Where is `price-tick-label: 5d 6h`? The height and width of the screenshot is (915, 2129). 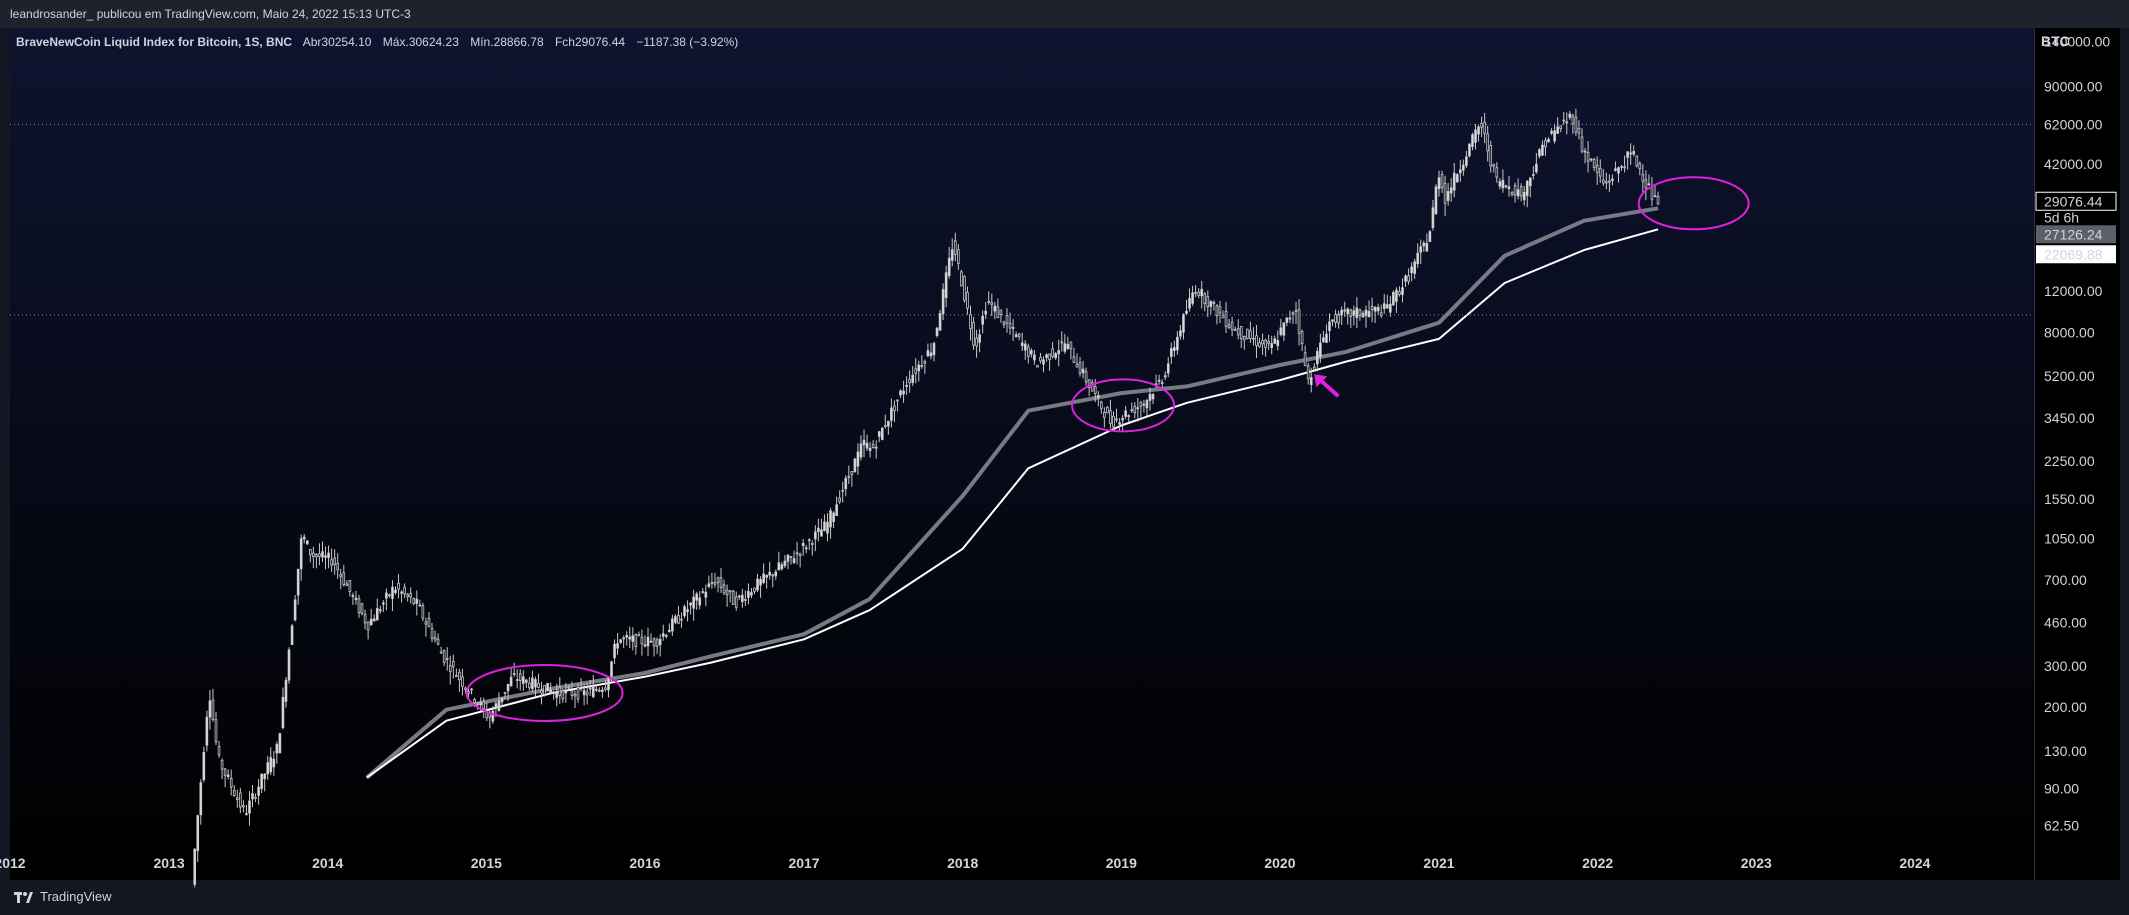 price-tick-label: 5d 6h is located at coordinates (2061, 217).